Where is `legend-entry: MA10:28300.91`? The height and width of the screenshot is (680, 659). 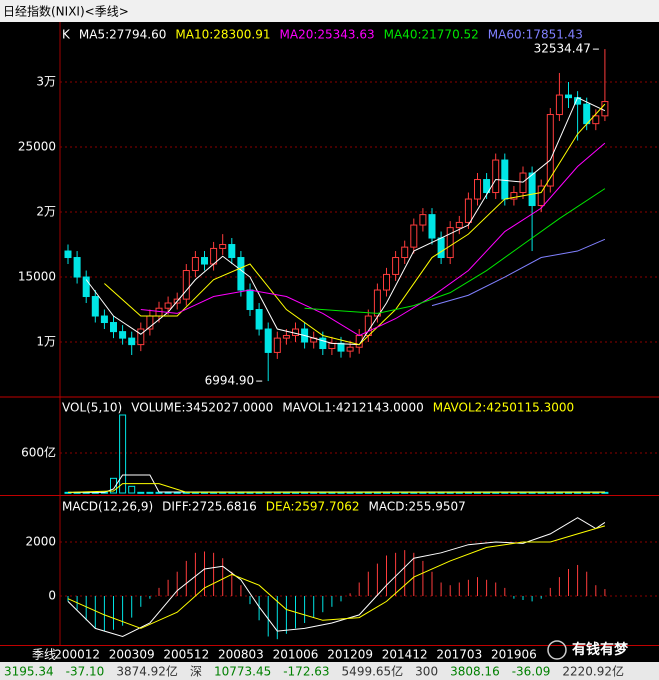 legend-entry: MA10:28300.91 is located at coordinates (222, 35).